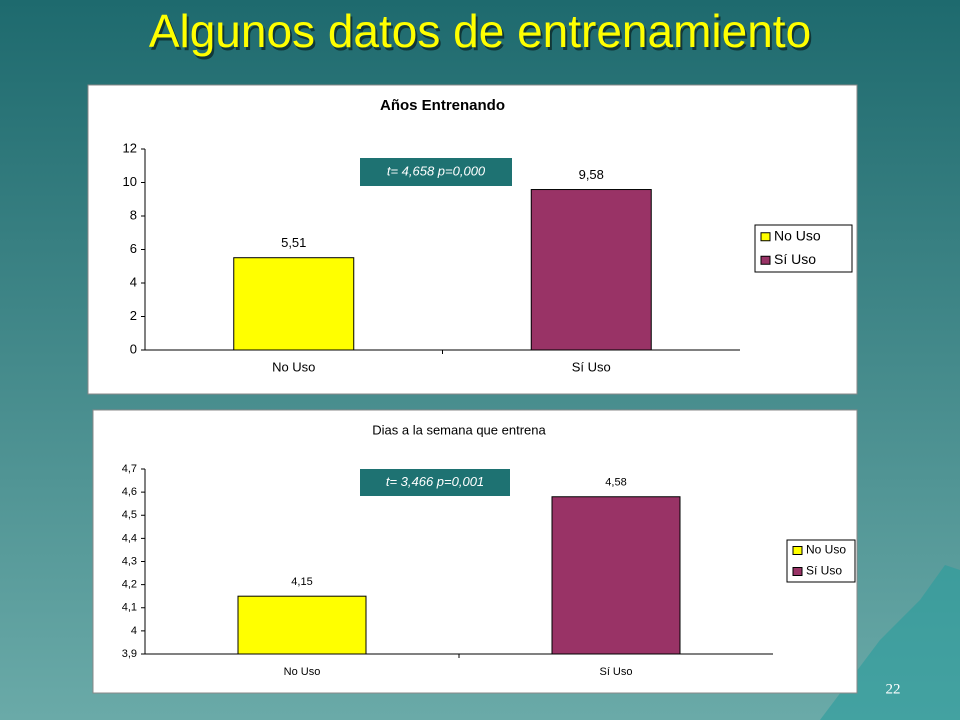 Image resolution: width=960 pixels, height=720 pixels. Describe the element at coordinates (591, 174) in the screenshot. I see `value-label: 9,58` at that location.